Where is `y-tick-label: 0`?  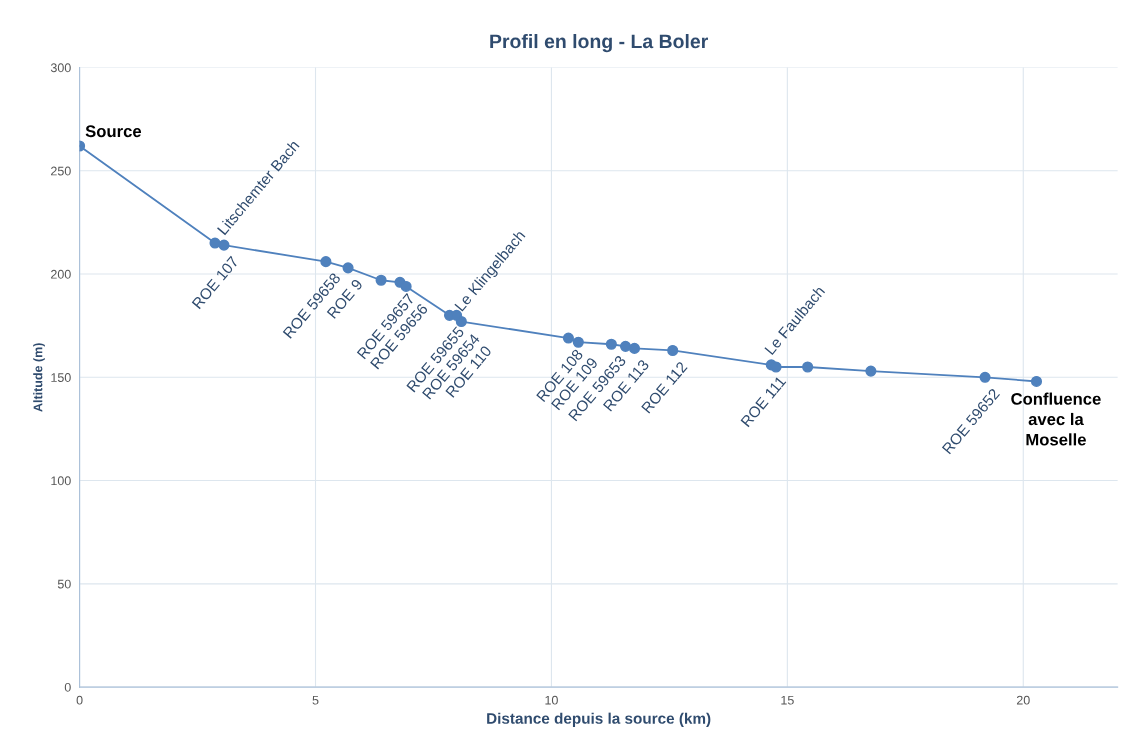
y-tick-label: 0 is located at coordinates (67, 687).